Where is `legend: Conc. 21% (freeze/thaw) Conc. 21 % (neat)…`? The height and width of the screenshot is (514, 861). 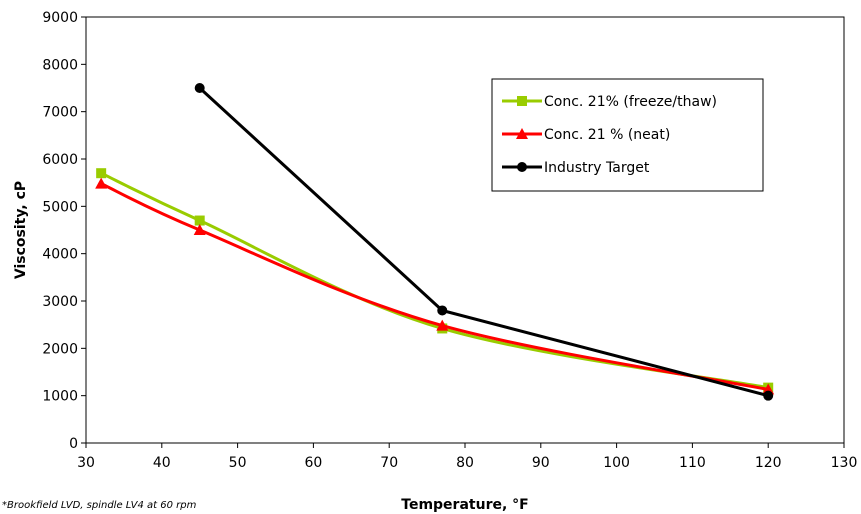 legend: Conc. 21% (freeze/thaw) Conc. 21 % (neat)… is located at coordinates (627, 135).